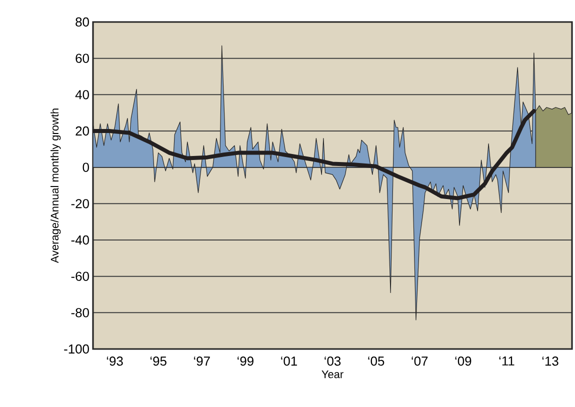  Describe the element at coordinates (76, 349) in the screenshot. I see `y-tick-label: -100` at that location.